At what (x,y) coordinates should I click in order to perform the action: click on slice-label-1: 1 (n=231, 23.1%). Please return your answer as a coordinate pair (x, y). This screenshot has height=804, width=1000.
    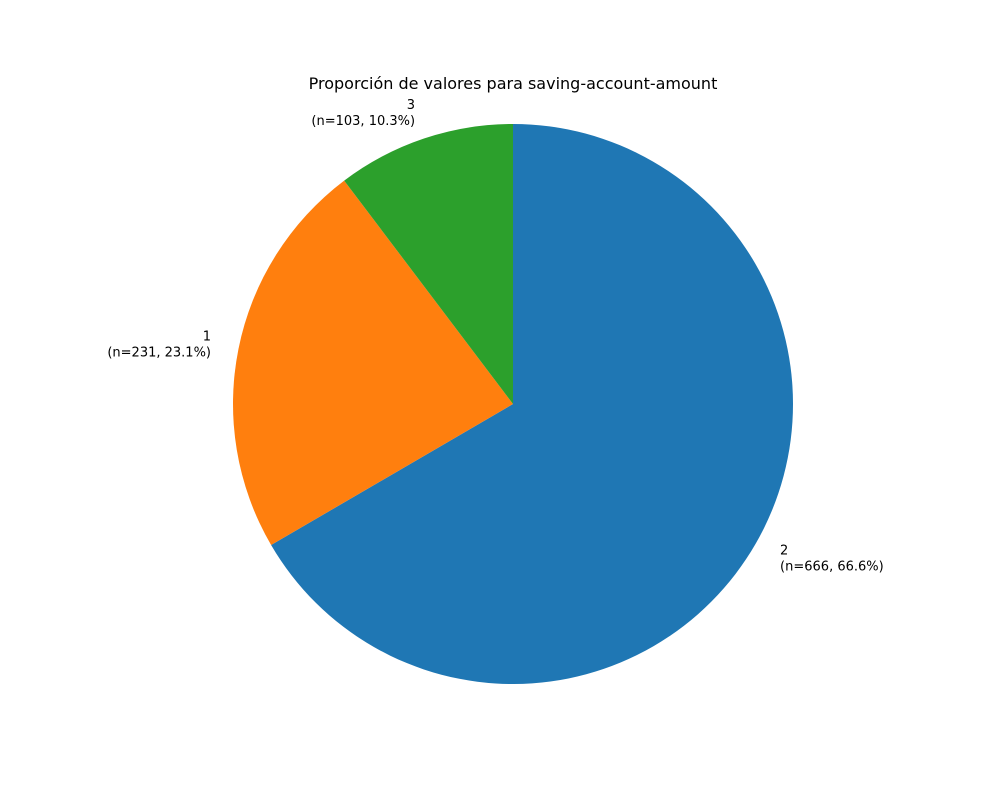
    Looking at the image, I should click on (159, 344).